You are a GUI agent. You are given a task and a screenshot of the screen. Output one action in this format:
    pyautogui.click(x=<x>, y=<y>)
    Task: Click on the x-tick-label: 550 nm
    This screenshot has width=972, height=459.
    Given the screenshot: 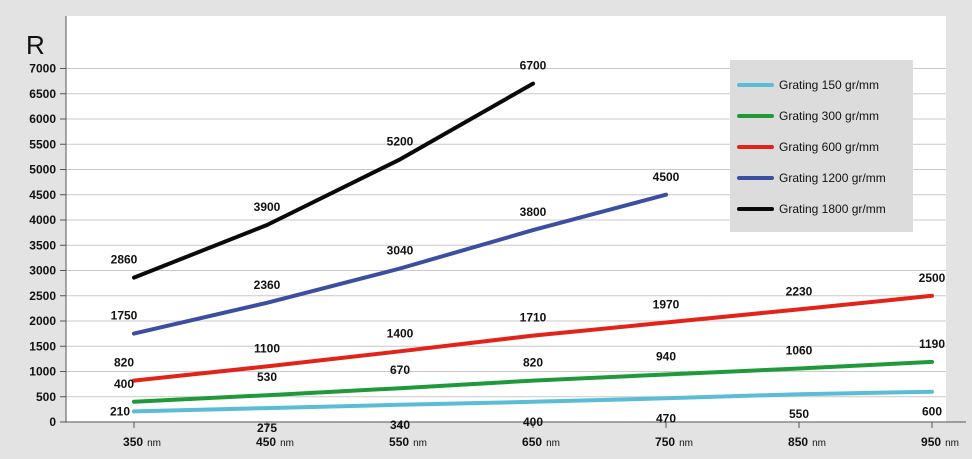 What is the action you would take?
    pyautogui.click(x=408, y=442)
    